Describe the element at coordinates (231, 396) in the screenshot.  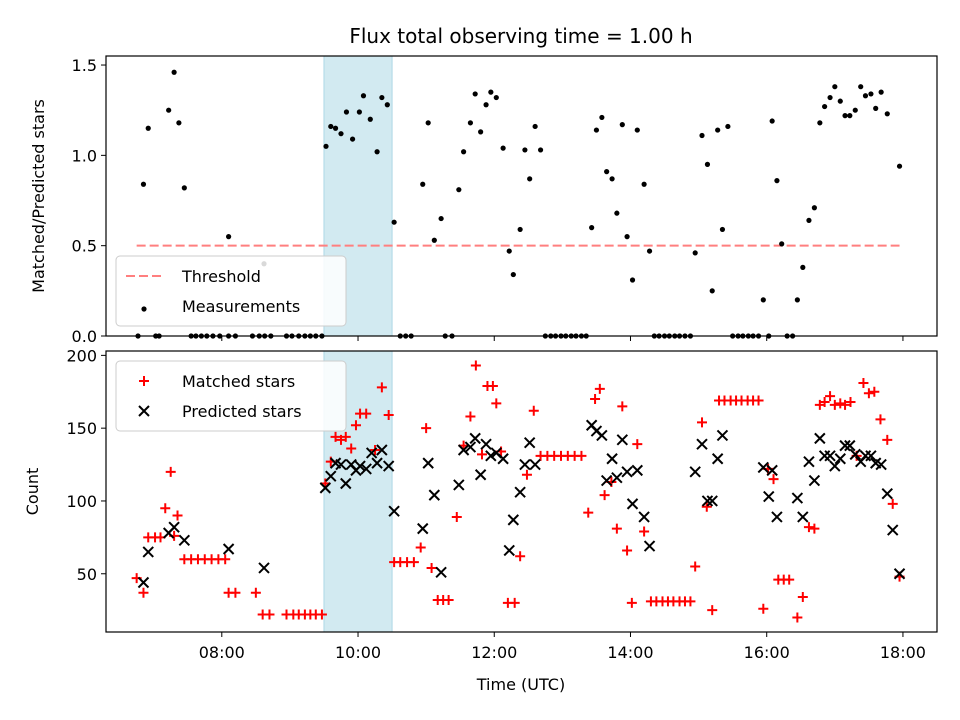
I see `legend-box` at that location.